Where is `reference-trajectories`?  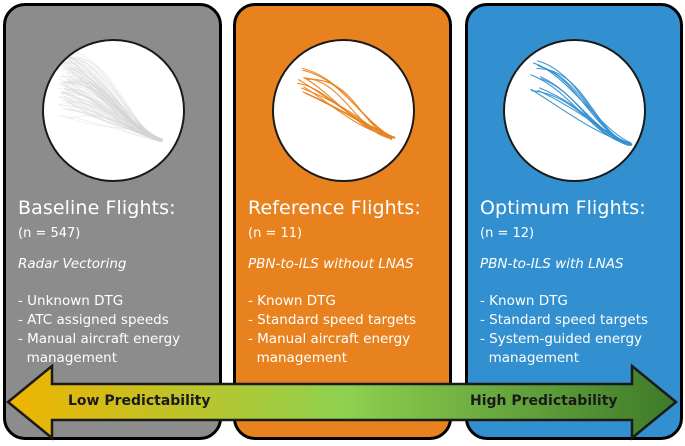 reference-trajectories is located at coordinates (345, 104).